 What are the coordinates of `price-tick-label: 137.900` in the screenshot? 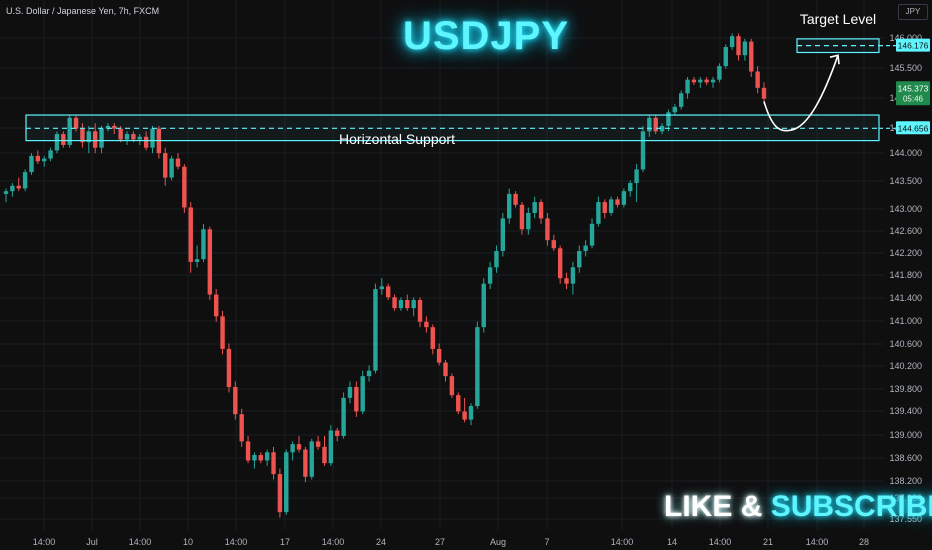 It's located at (905, 498).